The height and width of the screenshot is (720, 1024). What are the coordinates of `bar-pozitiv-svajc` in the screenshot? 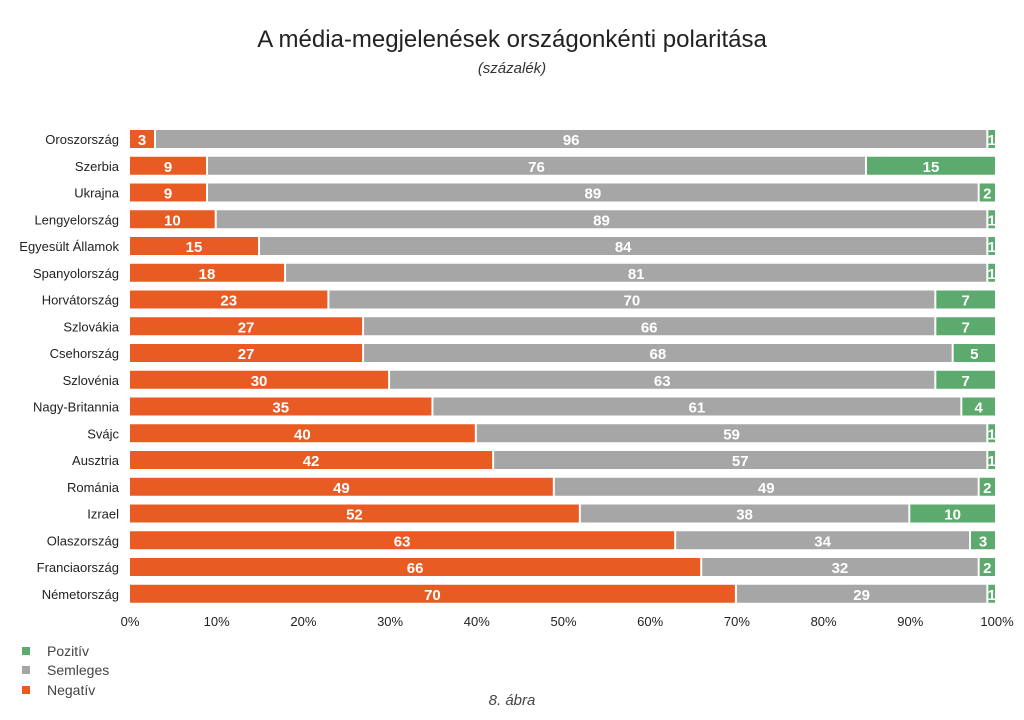 It's located at (991, 433).